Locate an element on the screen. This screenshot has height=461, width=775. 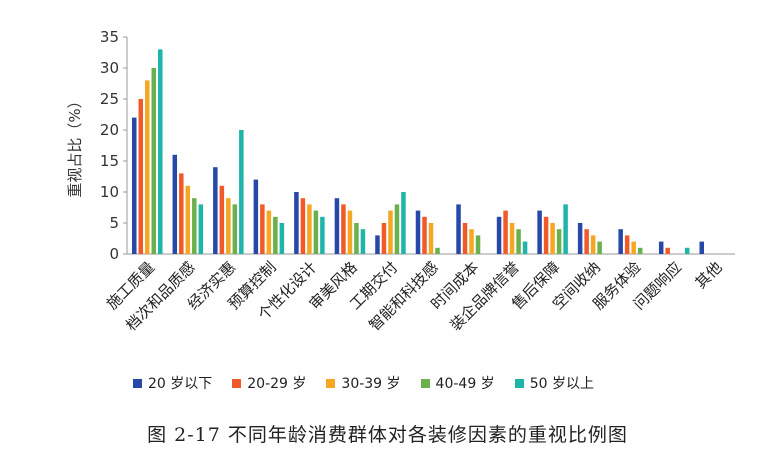
legend-item-5: 50 岁以上 is located at coordinates (554, 383).